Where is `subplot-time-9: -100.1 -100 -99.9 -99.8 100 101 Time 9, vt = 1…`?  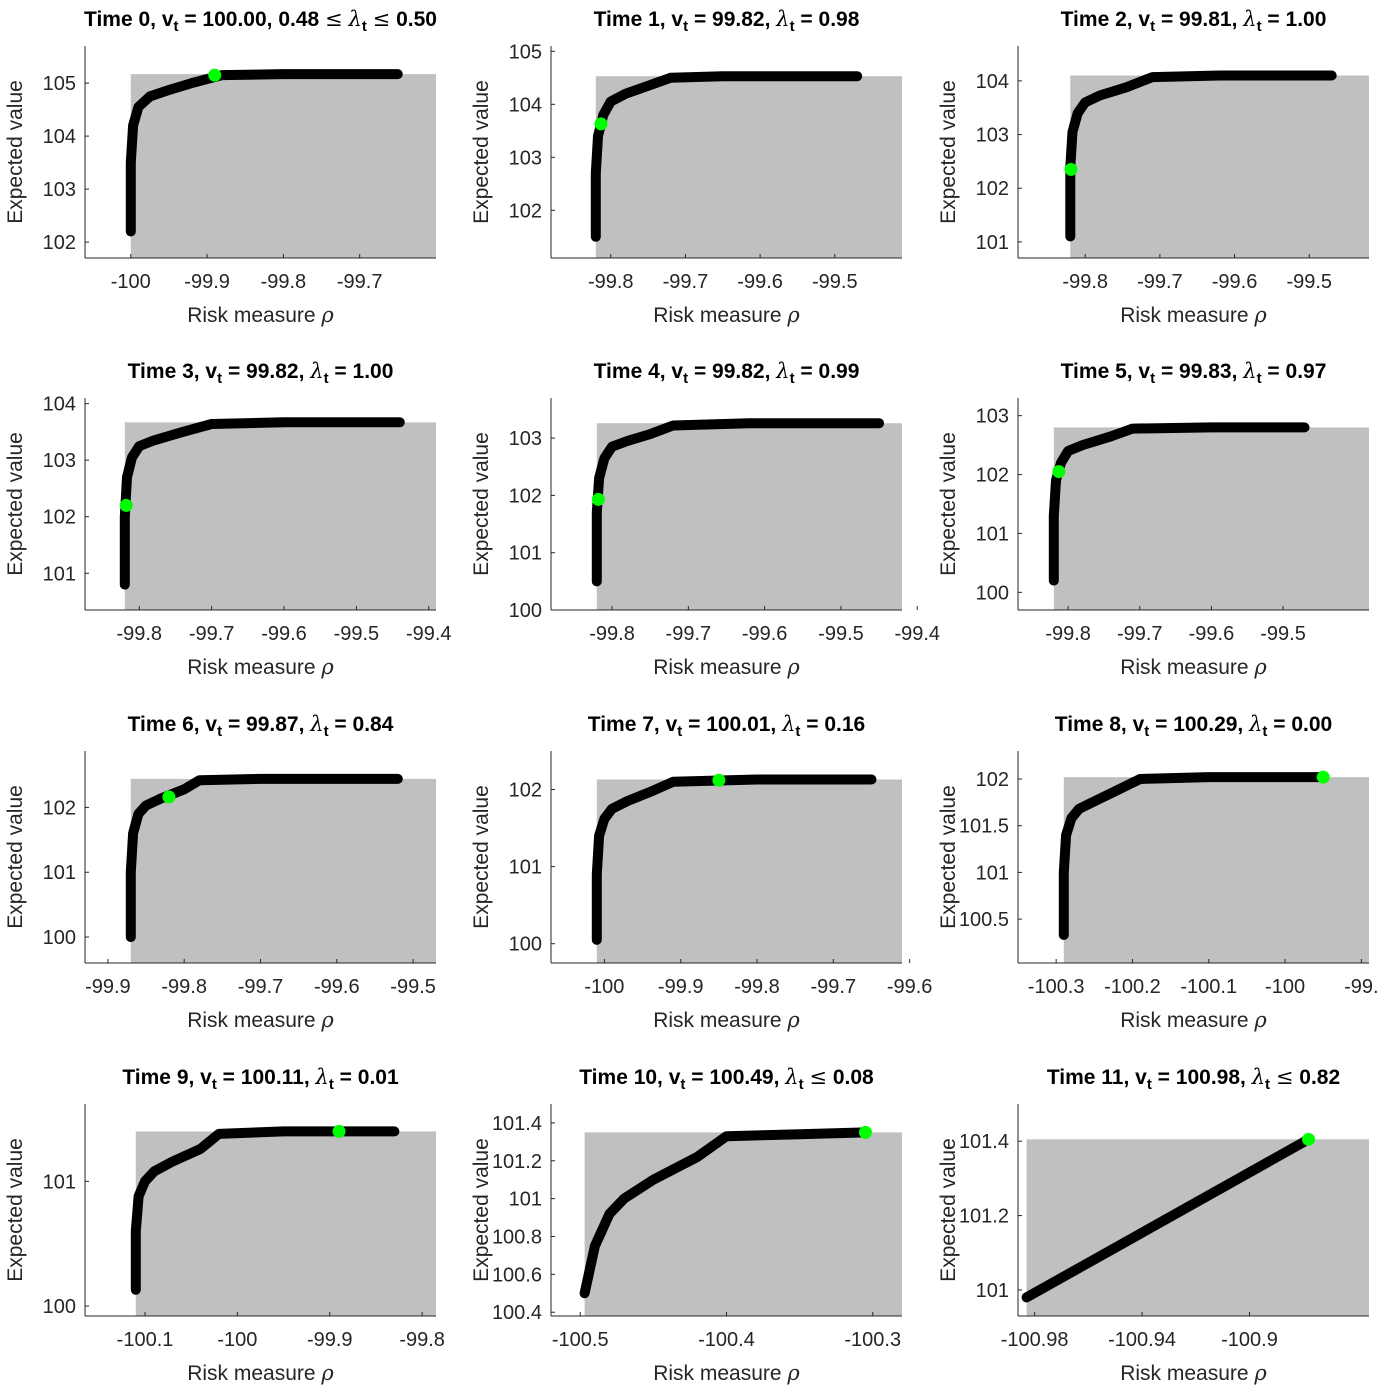 subplot-time-9: -100.1 -100 -99.9 -99.8 100 101 Time 9, vt = 1… is located at coordinates (224, 1225).